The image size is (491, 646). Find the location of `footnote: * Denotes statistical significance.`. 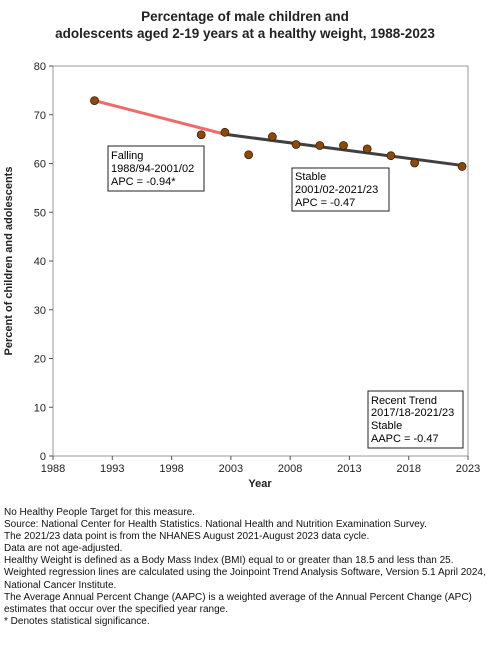

footnote: * Denotes statistical significance. is located at coordinates (77, 621).